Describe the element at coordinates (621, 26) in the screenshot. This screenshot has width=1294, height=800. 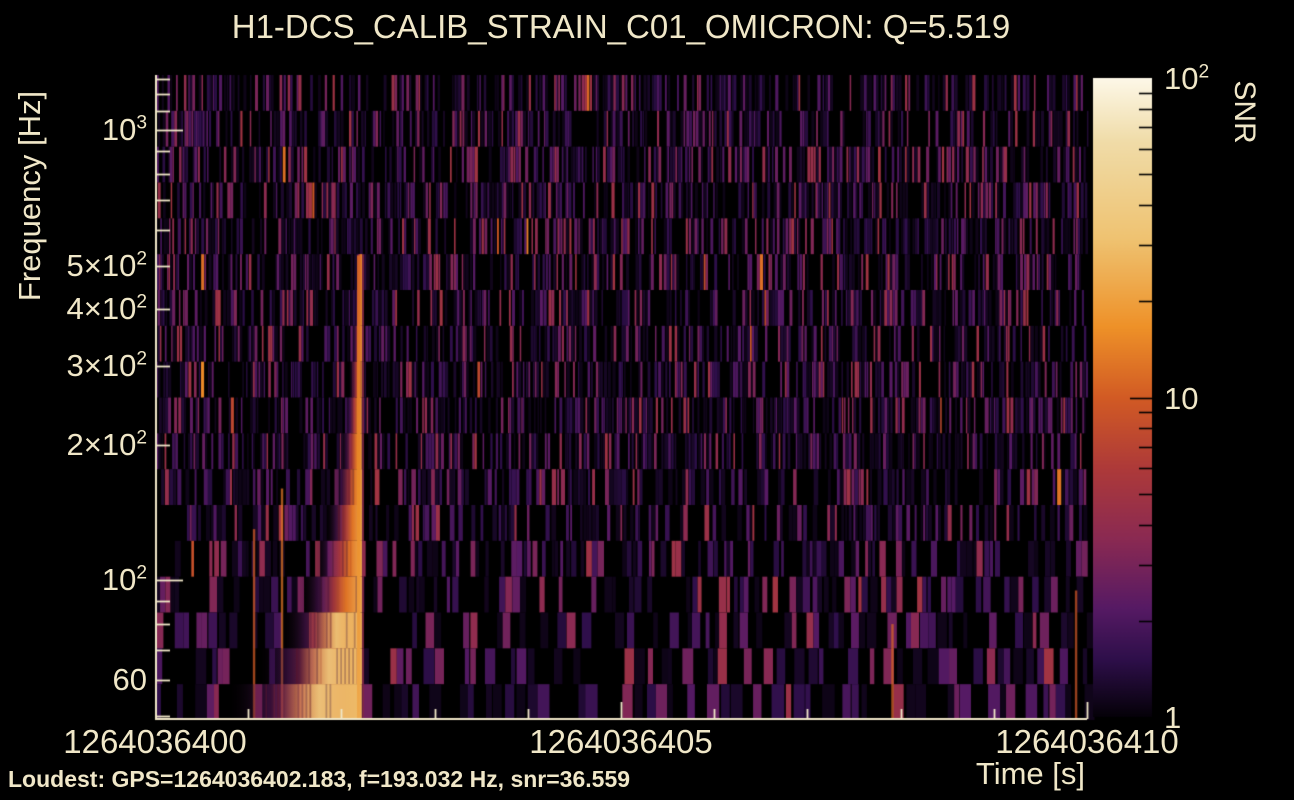
I see `plot-title: H1-DCS_CALIB_STRAIN_C01_OMICRON: Q=5.519` at that location.